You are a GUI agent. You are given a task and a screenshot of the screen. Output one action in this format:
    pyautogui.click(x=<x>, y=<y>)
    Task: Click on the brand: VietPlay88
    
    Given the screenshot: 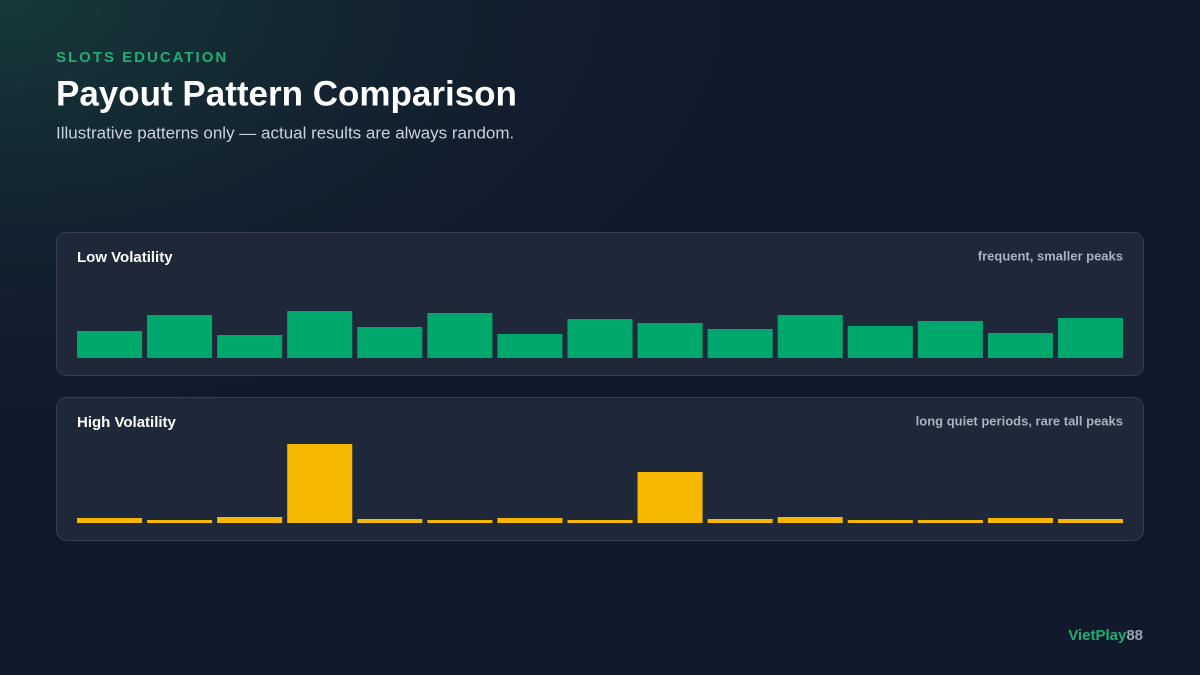 What is the action you would take?
    pyautogui.click(x=1105, y=635)
    